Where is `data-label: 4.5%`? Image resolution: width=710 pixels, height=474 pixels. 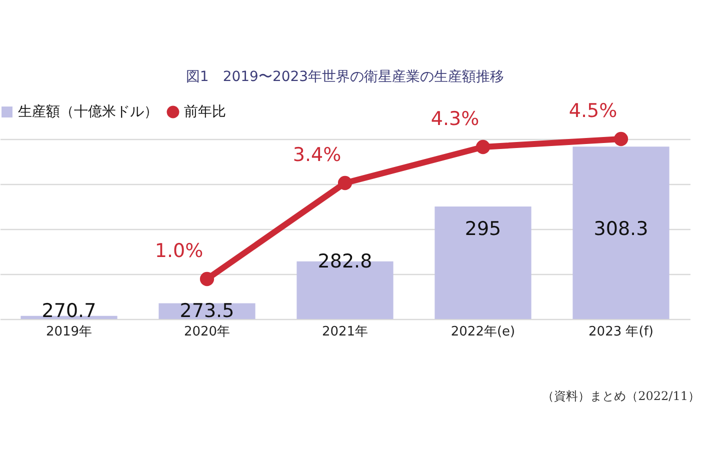 data-label: 4.5% is located at coordinates (593, 111).